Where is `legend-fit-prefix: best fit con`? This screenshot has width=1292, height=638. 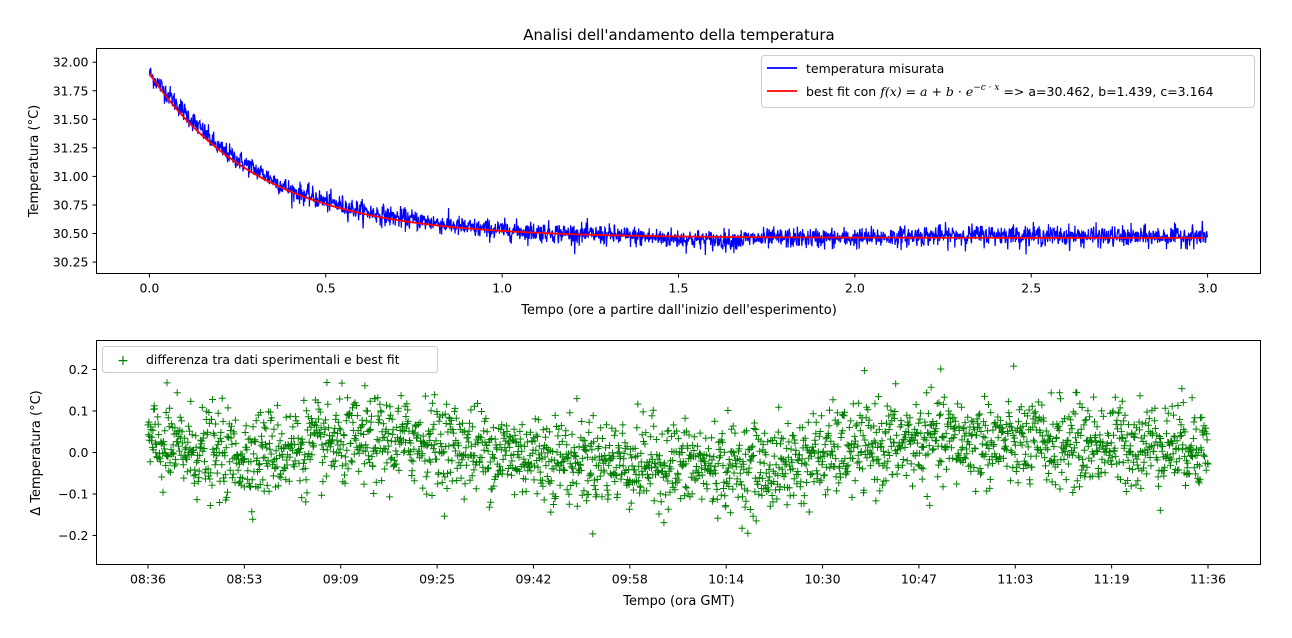
legend-fit-prefix: best fit con is located at coordinates (843, 91).